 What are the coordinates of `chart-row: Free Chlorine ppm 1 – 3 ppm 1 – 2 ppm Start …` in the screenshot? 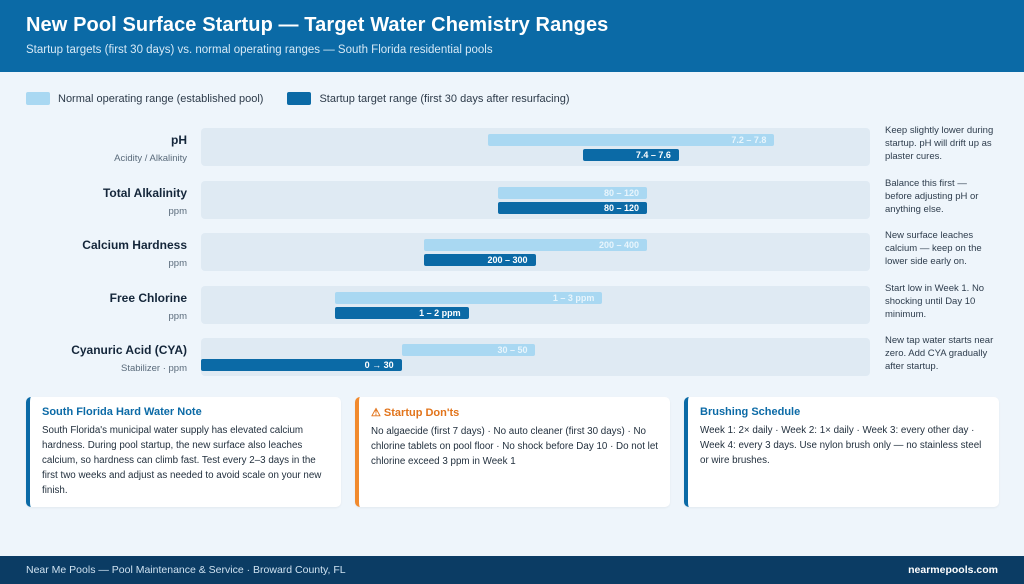 It's located at (512, 304).